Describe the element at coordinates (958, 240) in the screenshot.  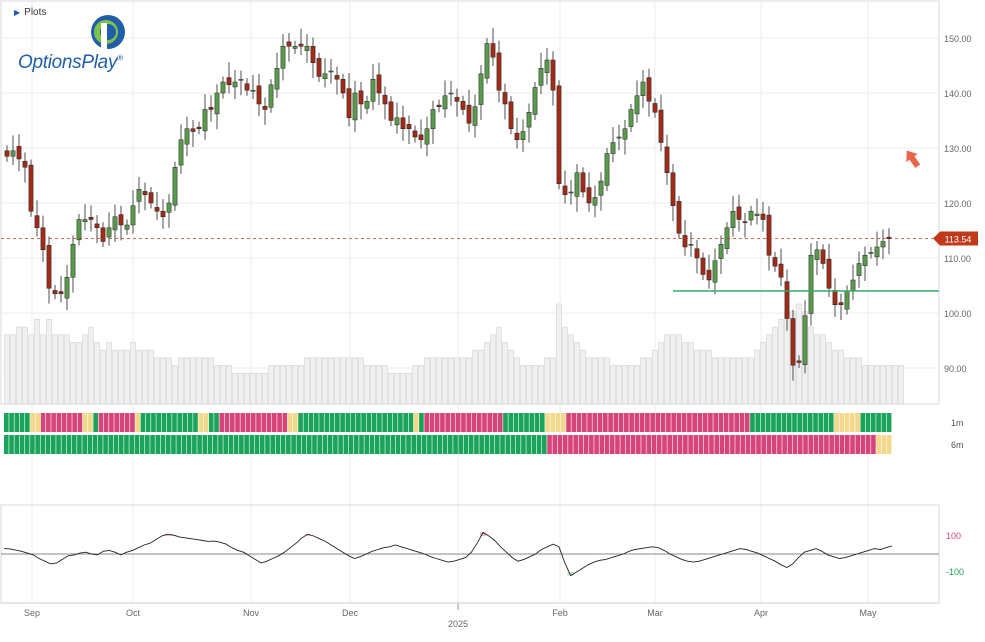
I see `last-price-label: 113.54` at that location.